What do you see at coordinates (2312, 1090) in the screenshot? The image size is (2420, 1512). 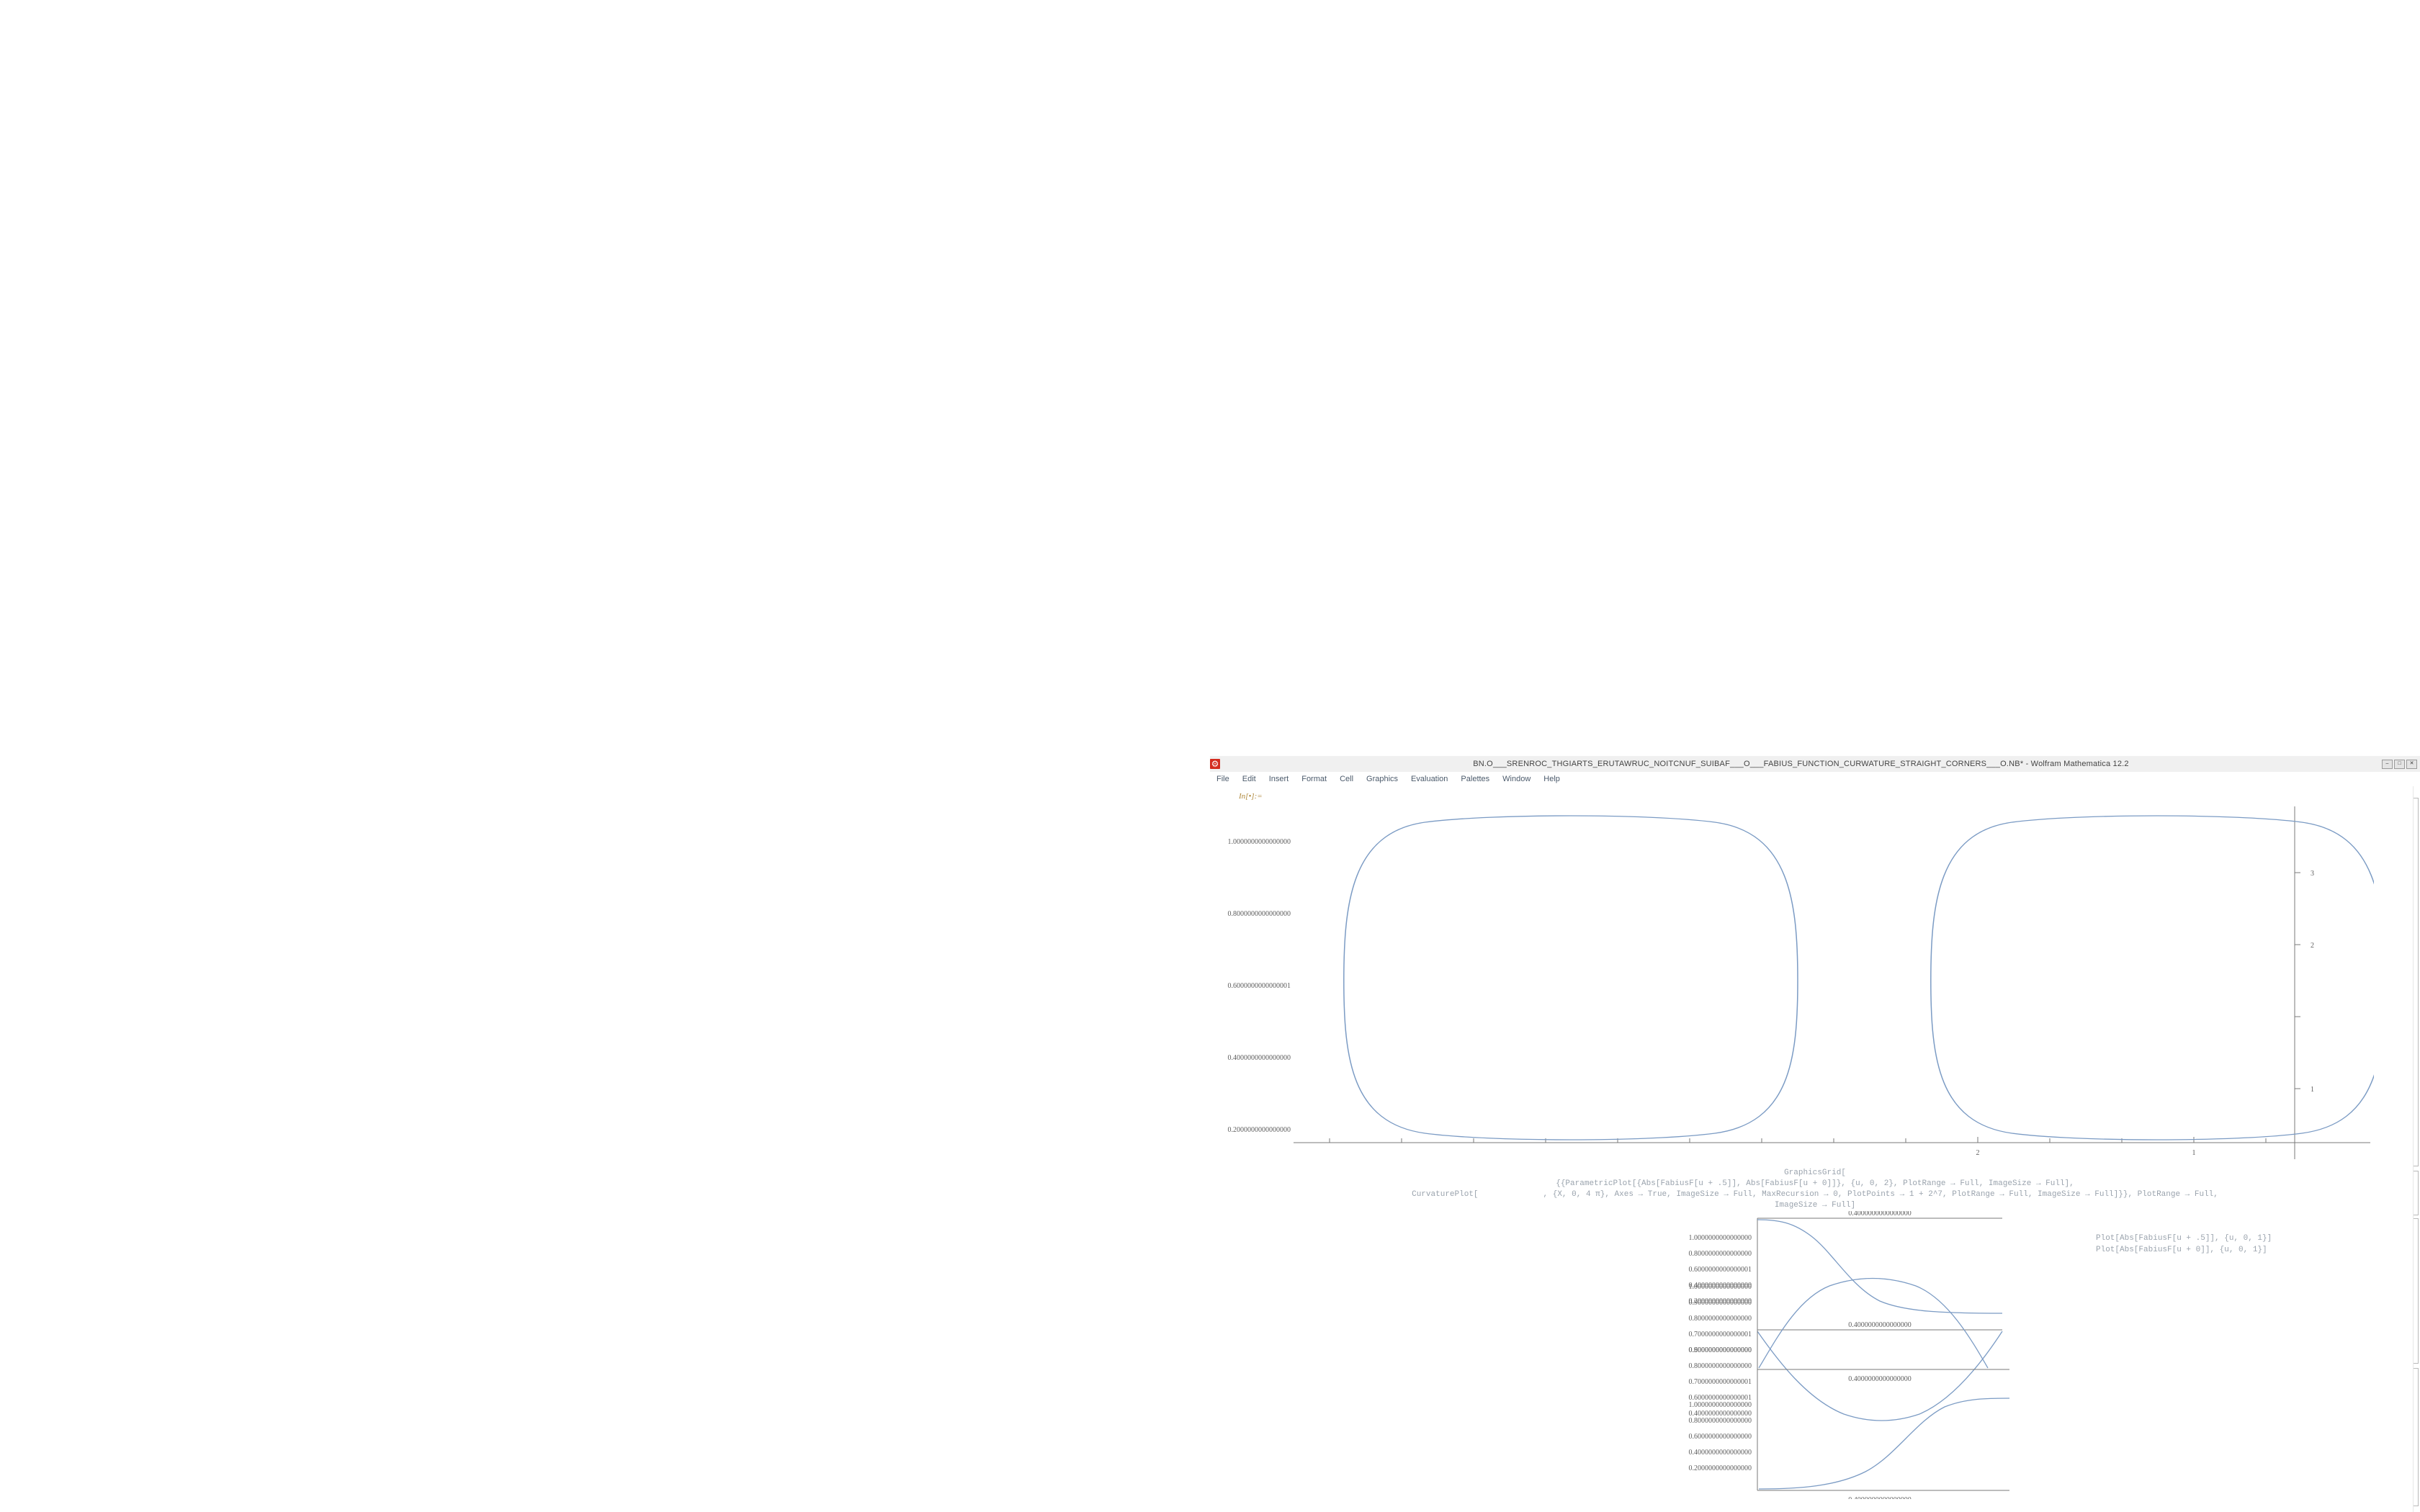 I see `y-tick-1: 1` at bounding box center [2312, 1090].